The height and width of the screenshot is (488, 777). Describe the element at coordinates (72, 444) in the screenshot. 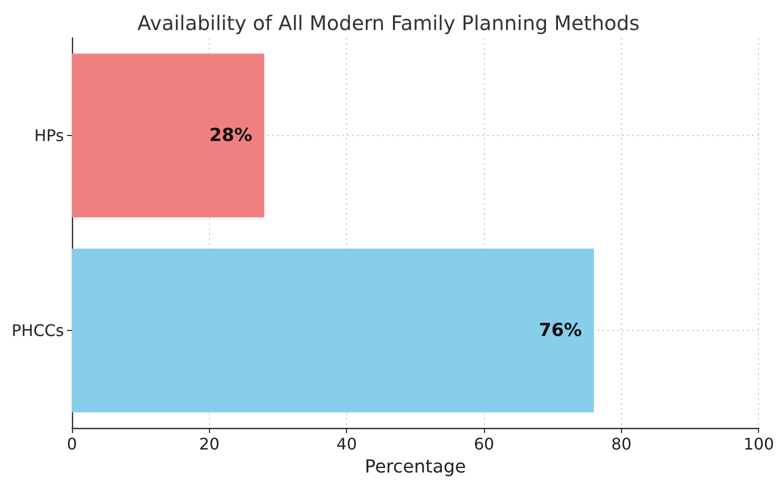

I see `x-tick-label: 0` at that location.